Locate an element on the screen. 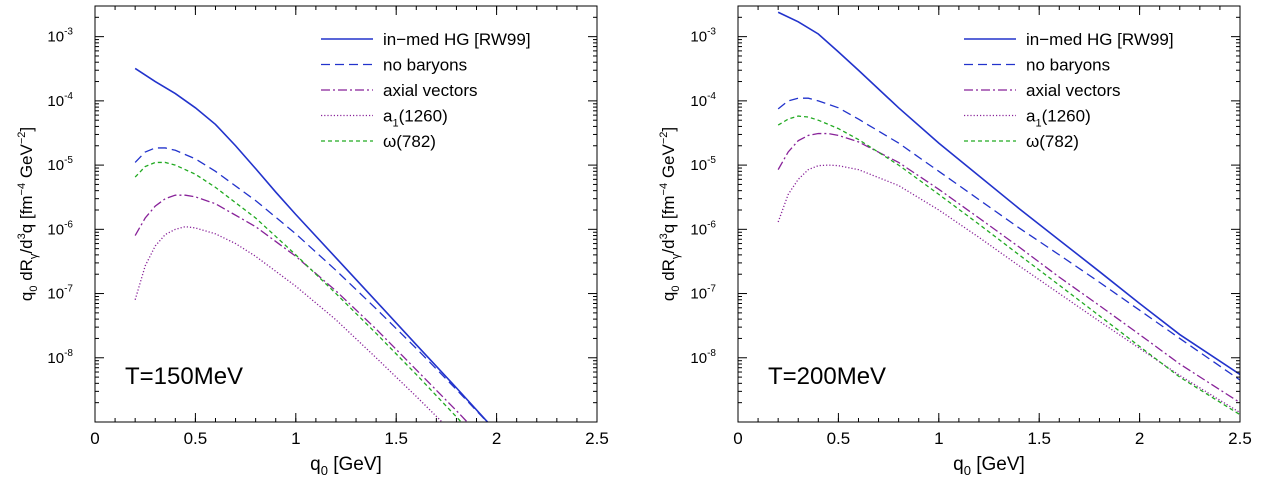  y-tick-label: 10⁻⁷ is located at coordinates (703, 293).